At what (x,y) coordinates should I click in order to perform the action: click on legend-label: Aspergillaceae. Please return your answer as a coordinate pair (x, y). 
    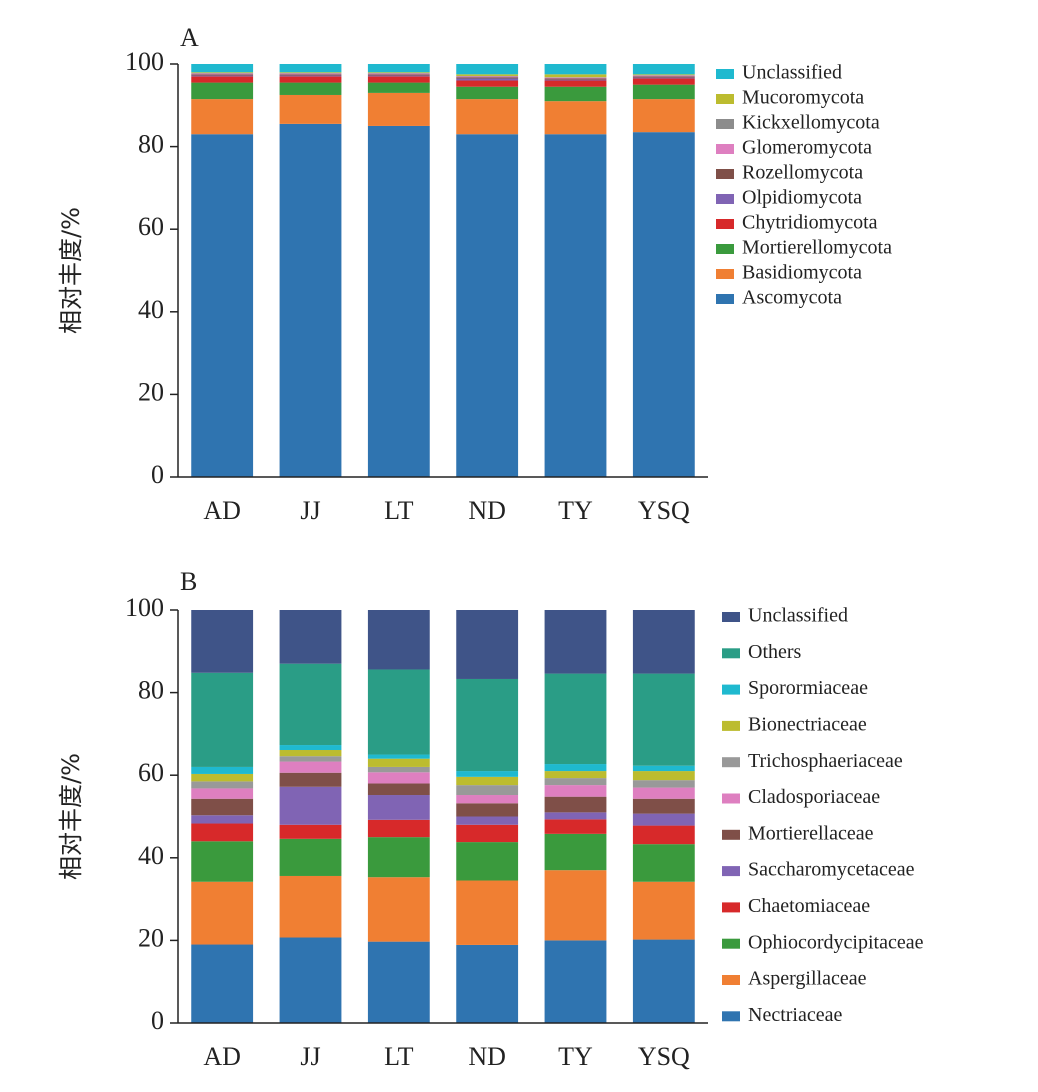
    Looking at the image, I should click on (807, 979).